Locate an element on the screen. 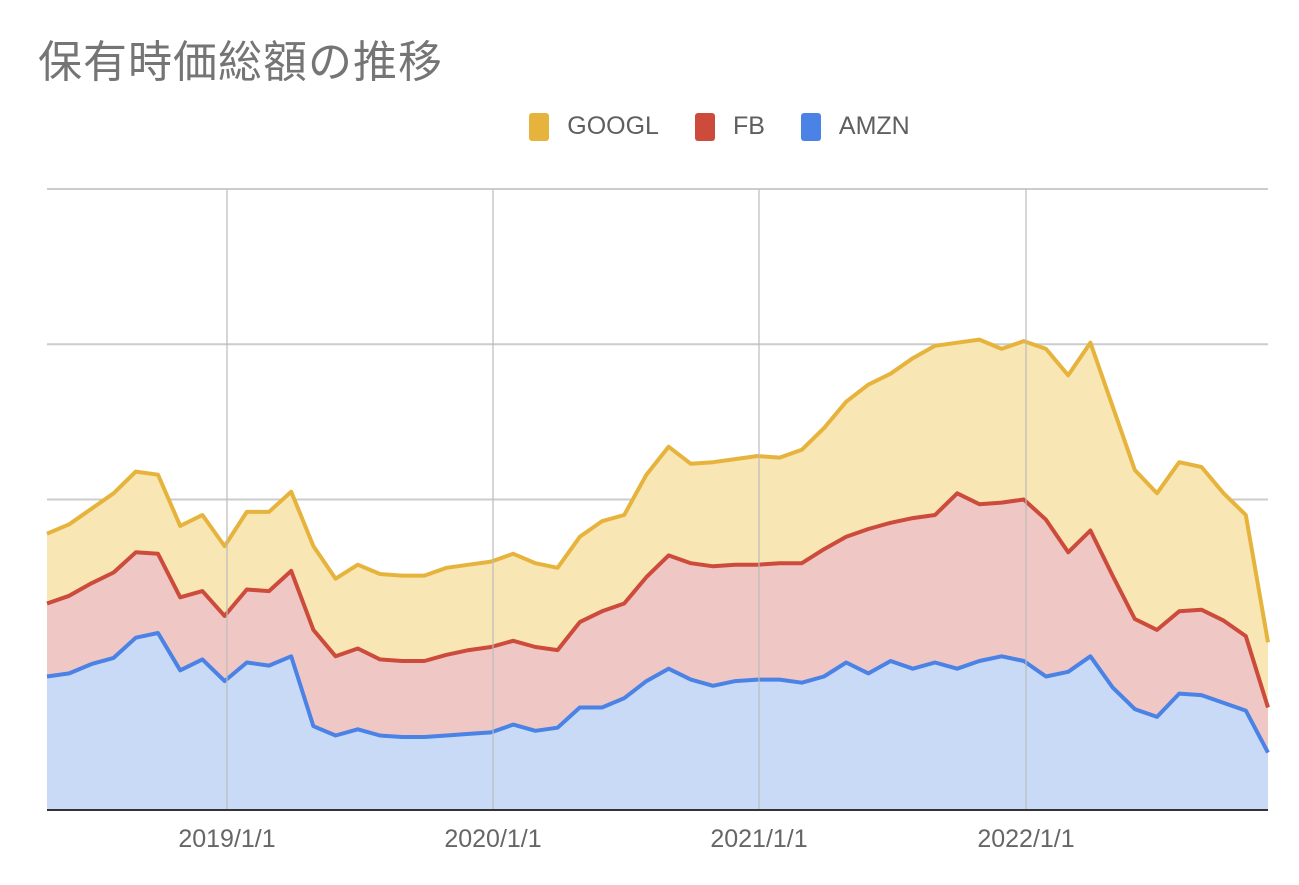  legend: GOOGL FB AMZN is located at coordinates (649, 126).